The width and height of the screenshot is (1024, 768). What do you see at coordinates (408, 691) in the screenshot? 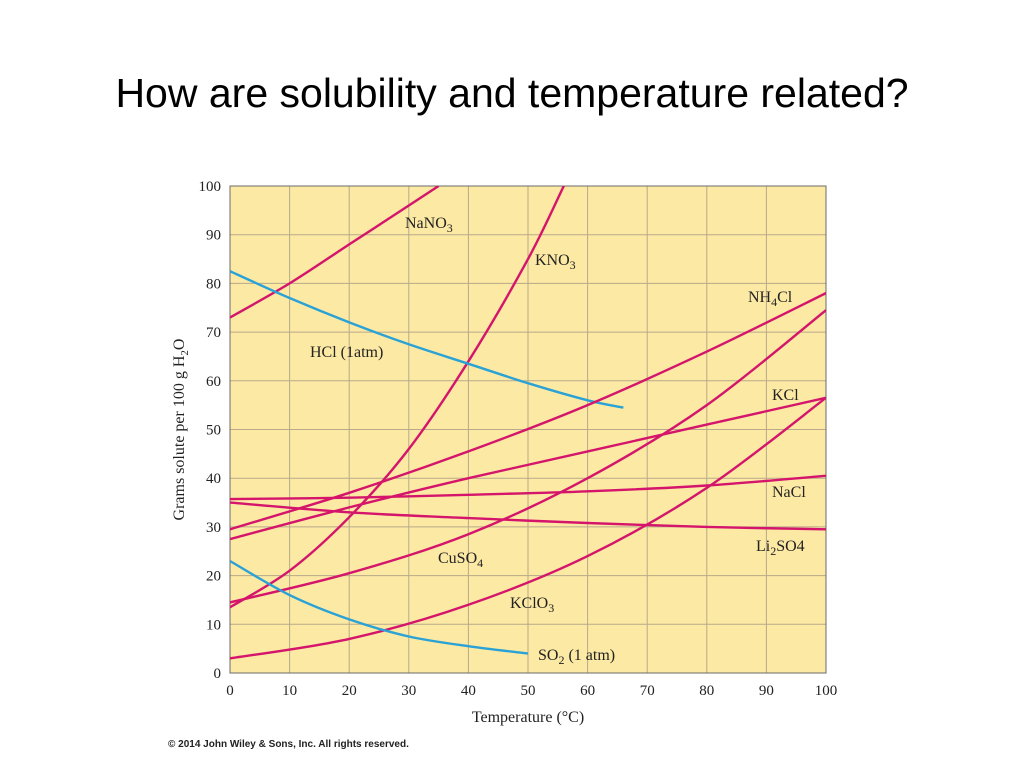
I see `x-tick-label: 30` at bounding box center [408, 691].